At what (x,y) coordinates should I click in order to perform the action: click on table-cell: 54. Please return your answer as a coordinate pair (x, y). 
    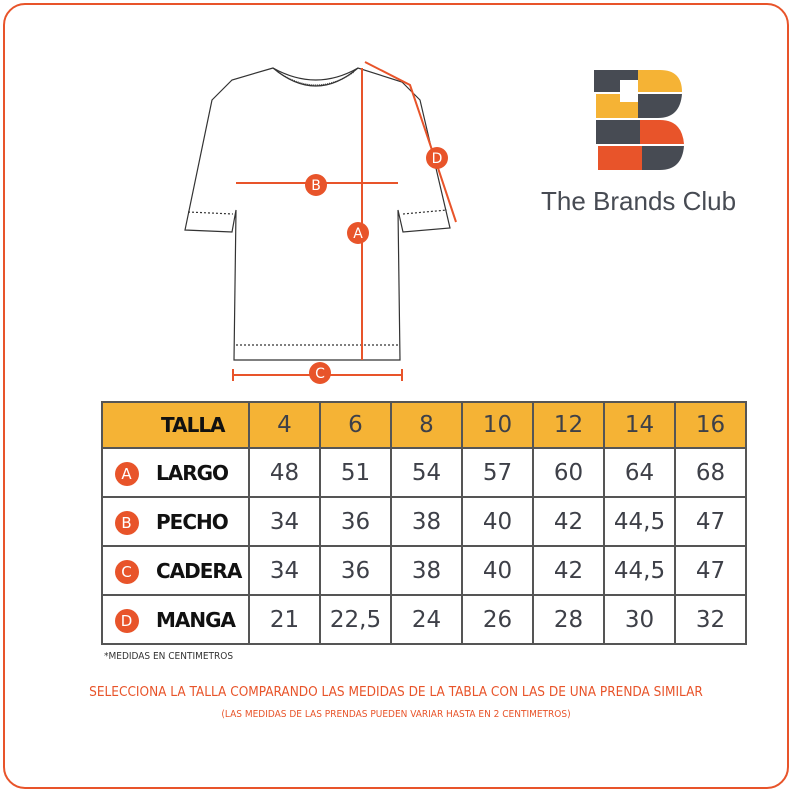
    Looking at the image, I should click on (426, 472).